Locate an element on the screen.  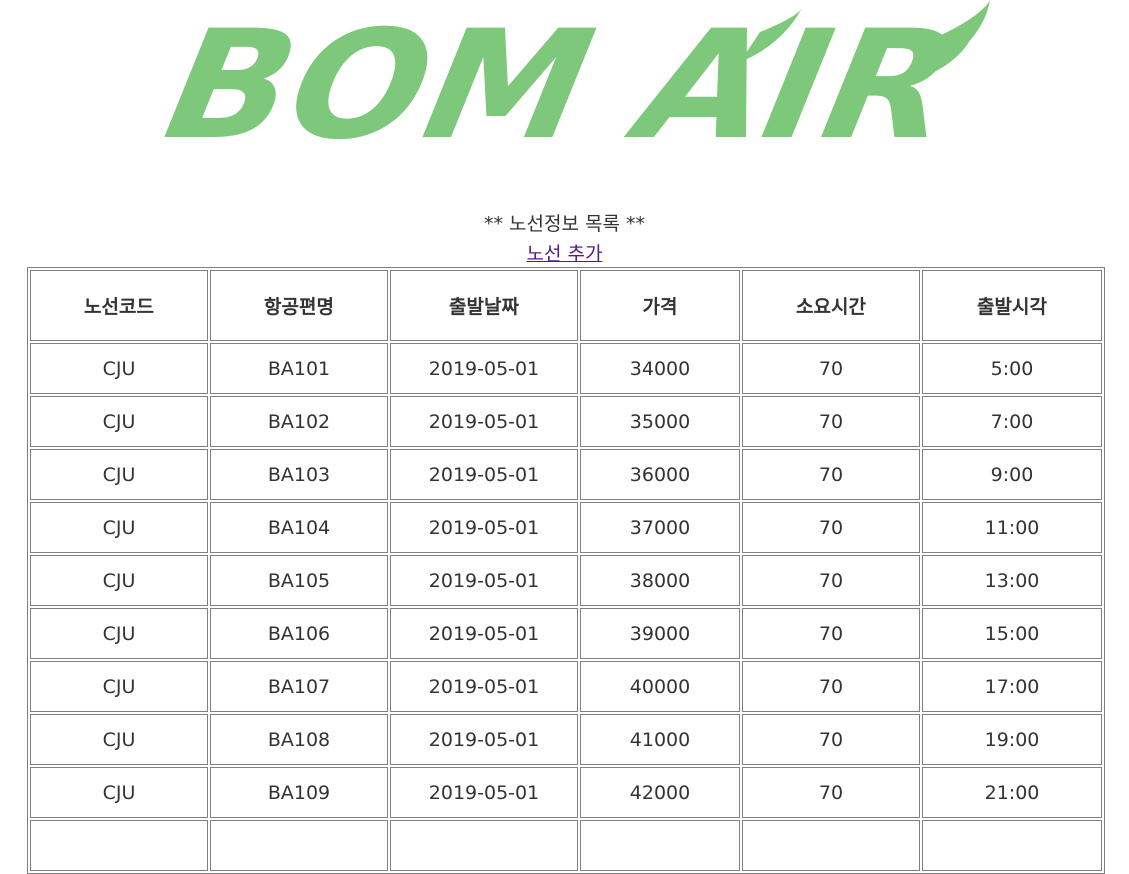
cell: 5:00 is located at coordinates (1012, 368).